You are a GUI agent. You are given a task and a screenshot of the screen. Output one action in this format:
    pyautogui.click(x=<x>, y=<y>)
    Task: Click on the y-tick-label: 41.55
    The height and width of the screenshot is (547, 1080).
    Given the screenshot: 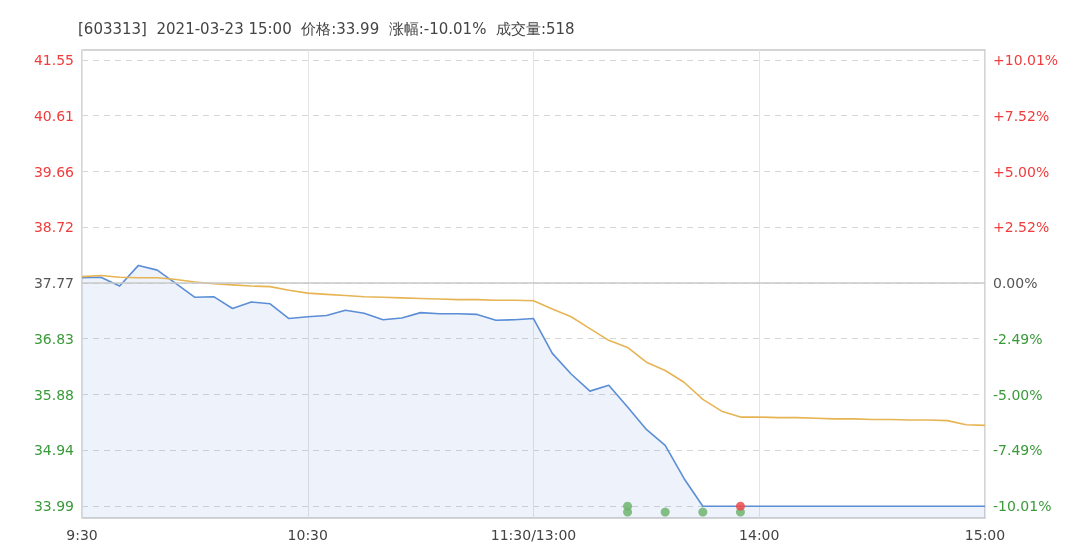 What is the action you would take?
    pyautogui.click(x=53, y=60)
    